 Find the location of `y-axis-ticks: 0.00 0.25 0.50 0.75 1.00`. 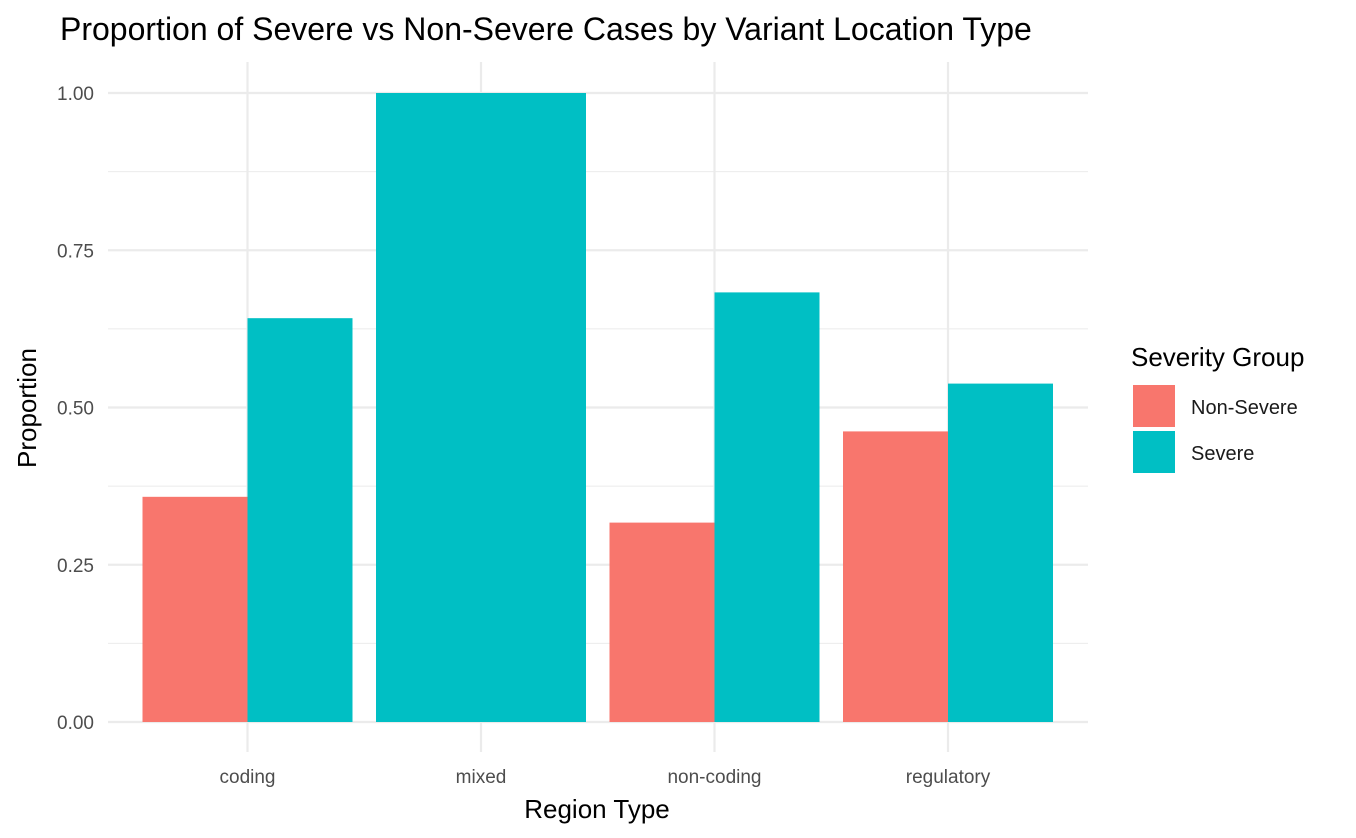

y-axis-ticks: 0.00 0.25 0.50 0.75 1.00 is located at coordinates (75, 409).